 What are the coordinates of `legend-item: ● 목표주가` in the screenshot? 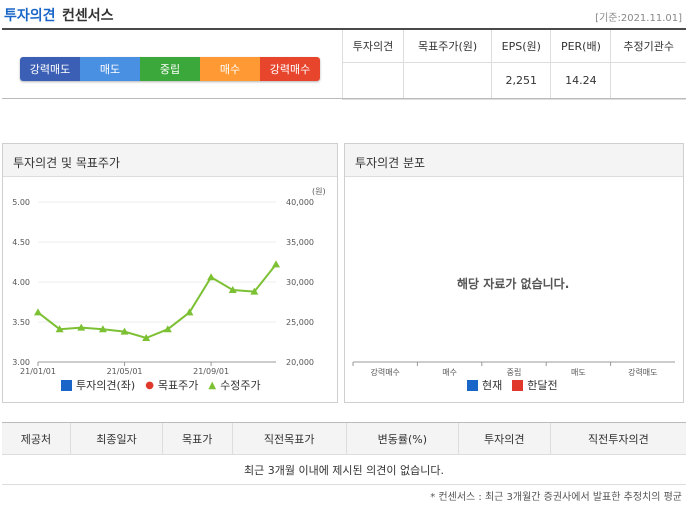 It's located at (171, 385).